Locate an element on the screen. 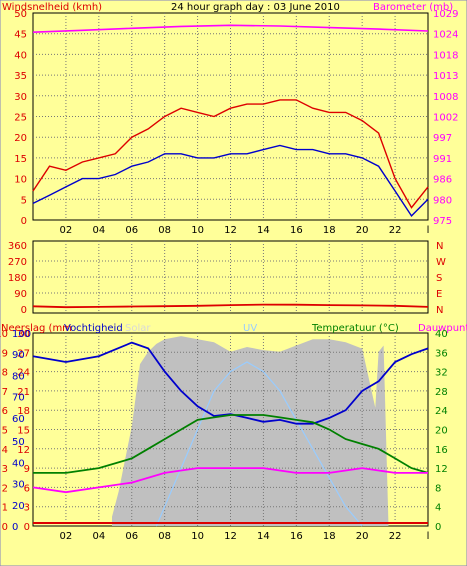 The image size is (467, 566). humidity-tick-label: 50 is located at coordinates (18, 442).